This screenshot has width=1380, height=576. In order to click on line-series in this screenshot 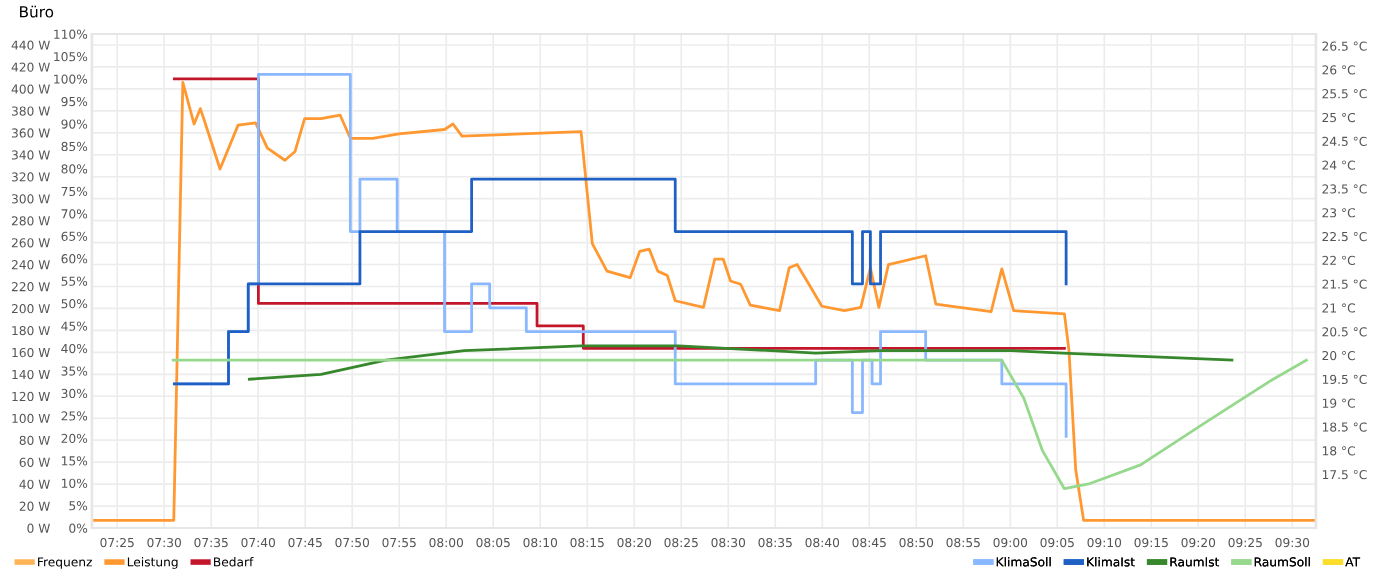, I will do `click(740, 362)`.